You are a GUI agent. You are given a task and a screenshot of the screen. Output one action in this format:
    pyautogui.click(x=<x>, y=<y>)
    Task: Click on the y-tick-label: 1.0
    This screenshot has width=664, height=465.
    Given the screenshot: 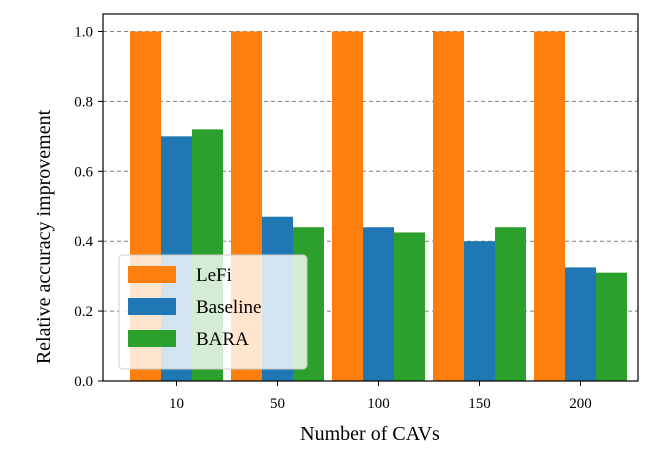 What is the action you would take?
    pyautogui.click(x=83, y=32)
    